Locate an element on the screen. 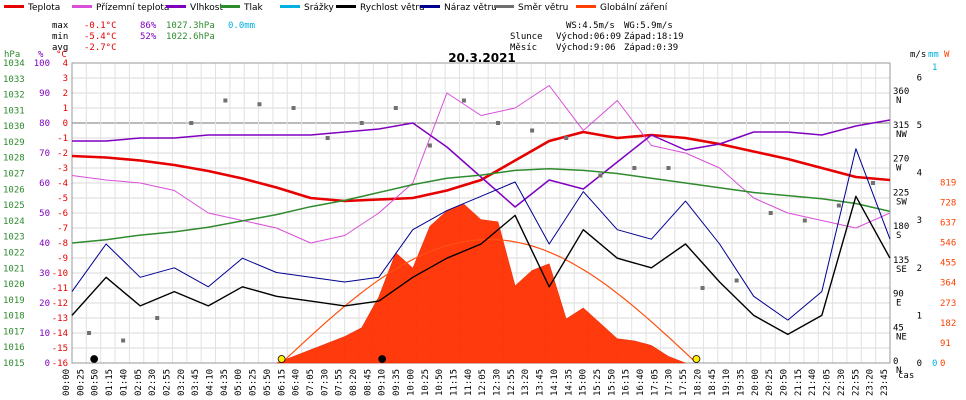 Image resolution: width=966 pixels, height=400 pixels. temperature-tick-label: -14 is located at coordinates (60, 334).